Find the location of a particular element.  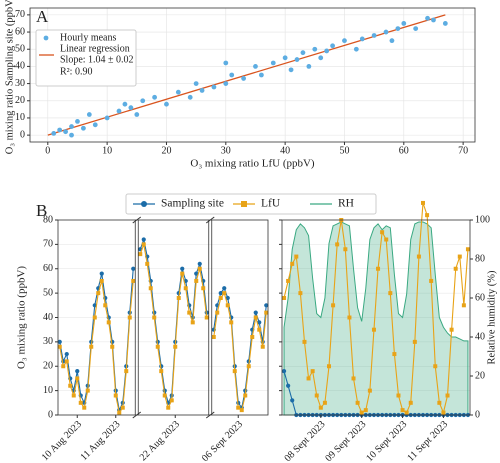

legend-label: LfU is located at coordinates (271, 204).